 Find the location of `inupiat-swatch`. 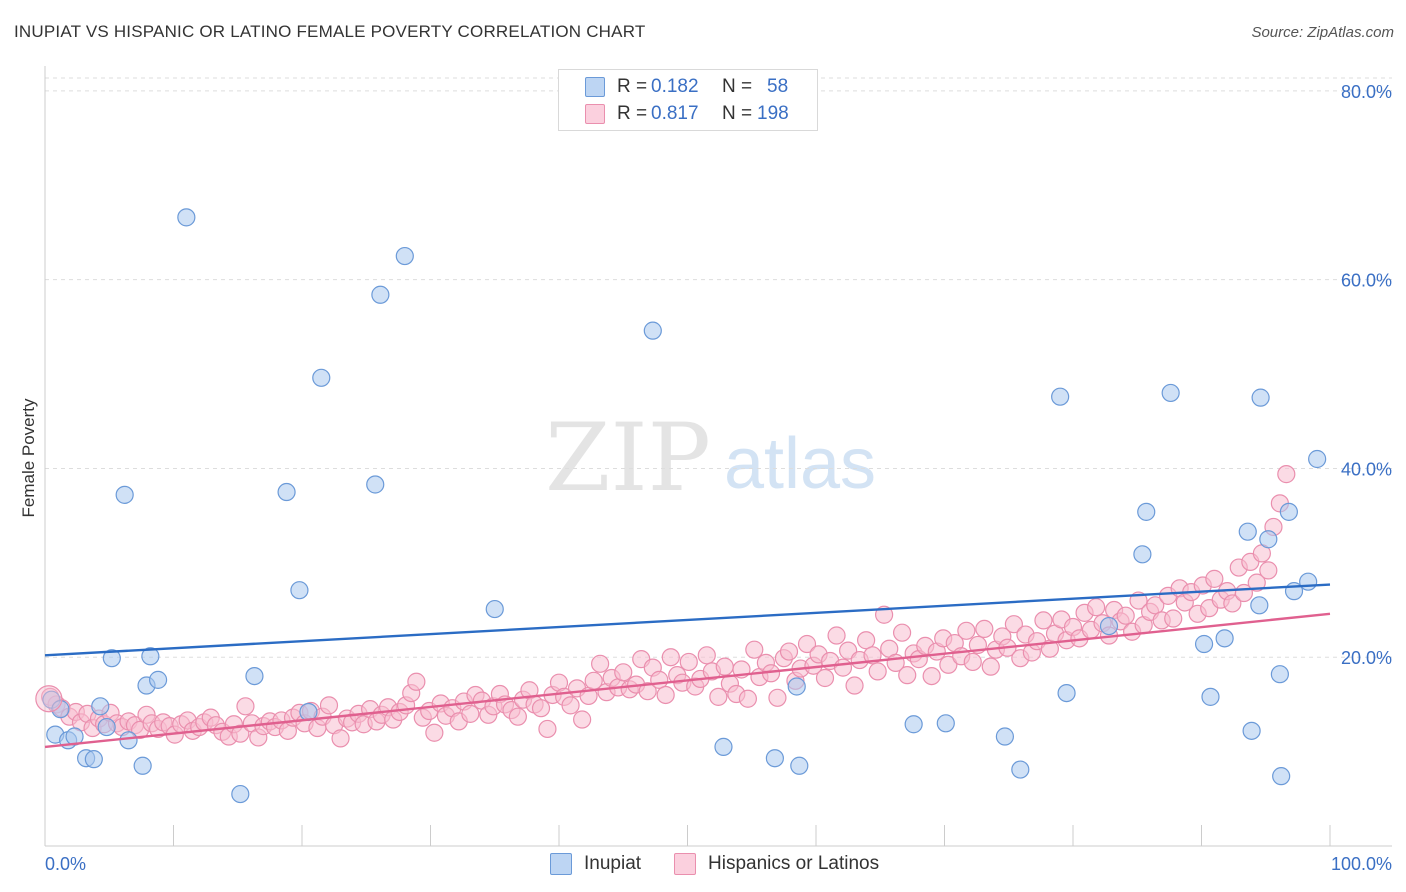

inupiat-swatch is located at coordinates (595, 87).